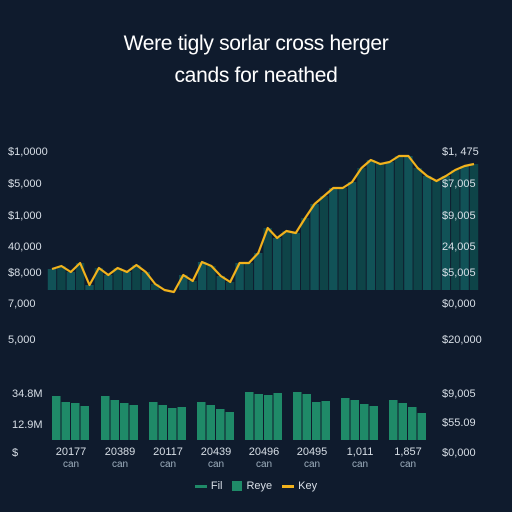 Image resolution: width=512 pixels, height=512 pixels. I want to click on y-tick-left: 5,000, so click(22, 340).